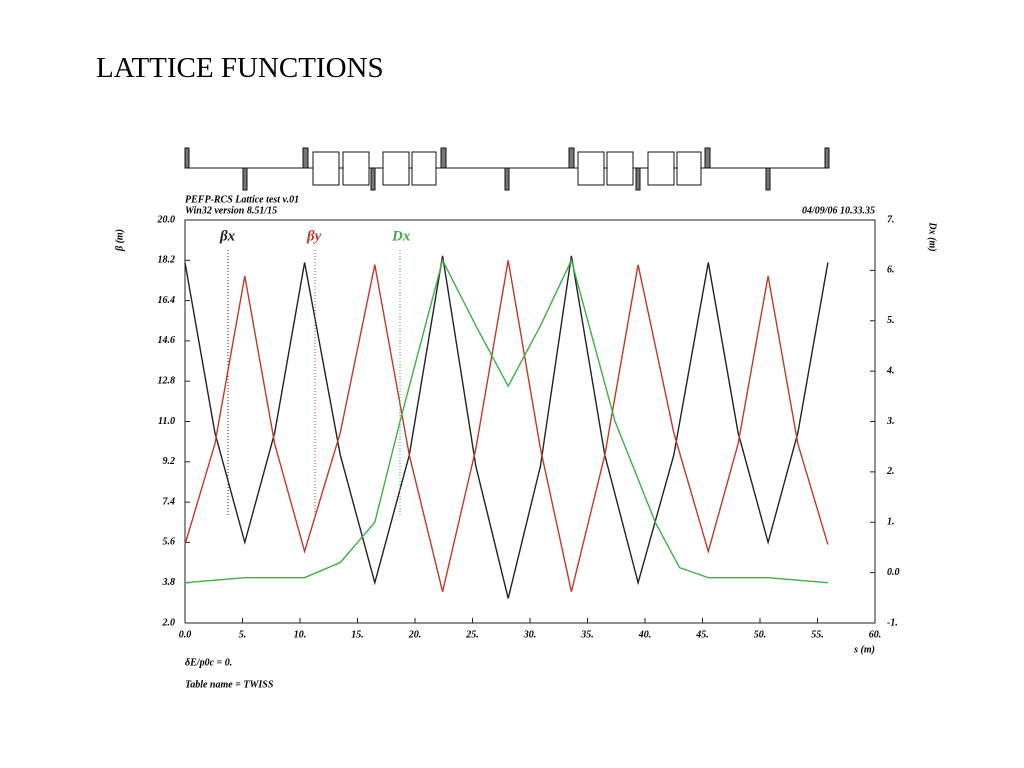 The image size is (1024, 768). What do you see at coordinates (702, 634) in the screenshot?
I see `x-tick-label: 45.` at bounding box center [702, 634].